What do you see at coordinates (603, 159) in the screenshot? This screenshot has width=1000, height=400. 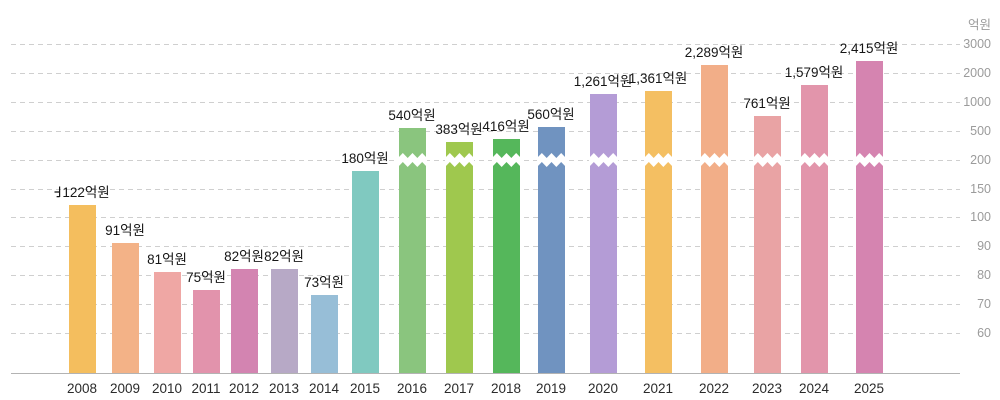 I see `axis-break-zigzag-2020` at bounding box center [603, 159].